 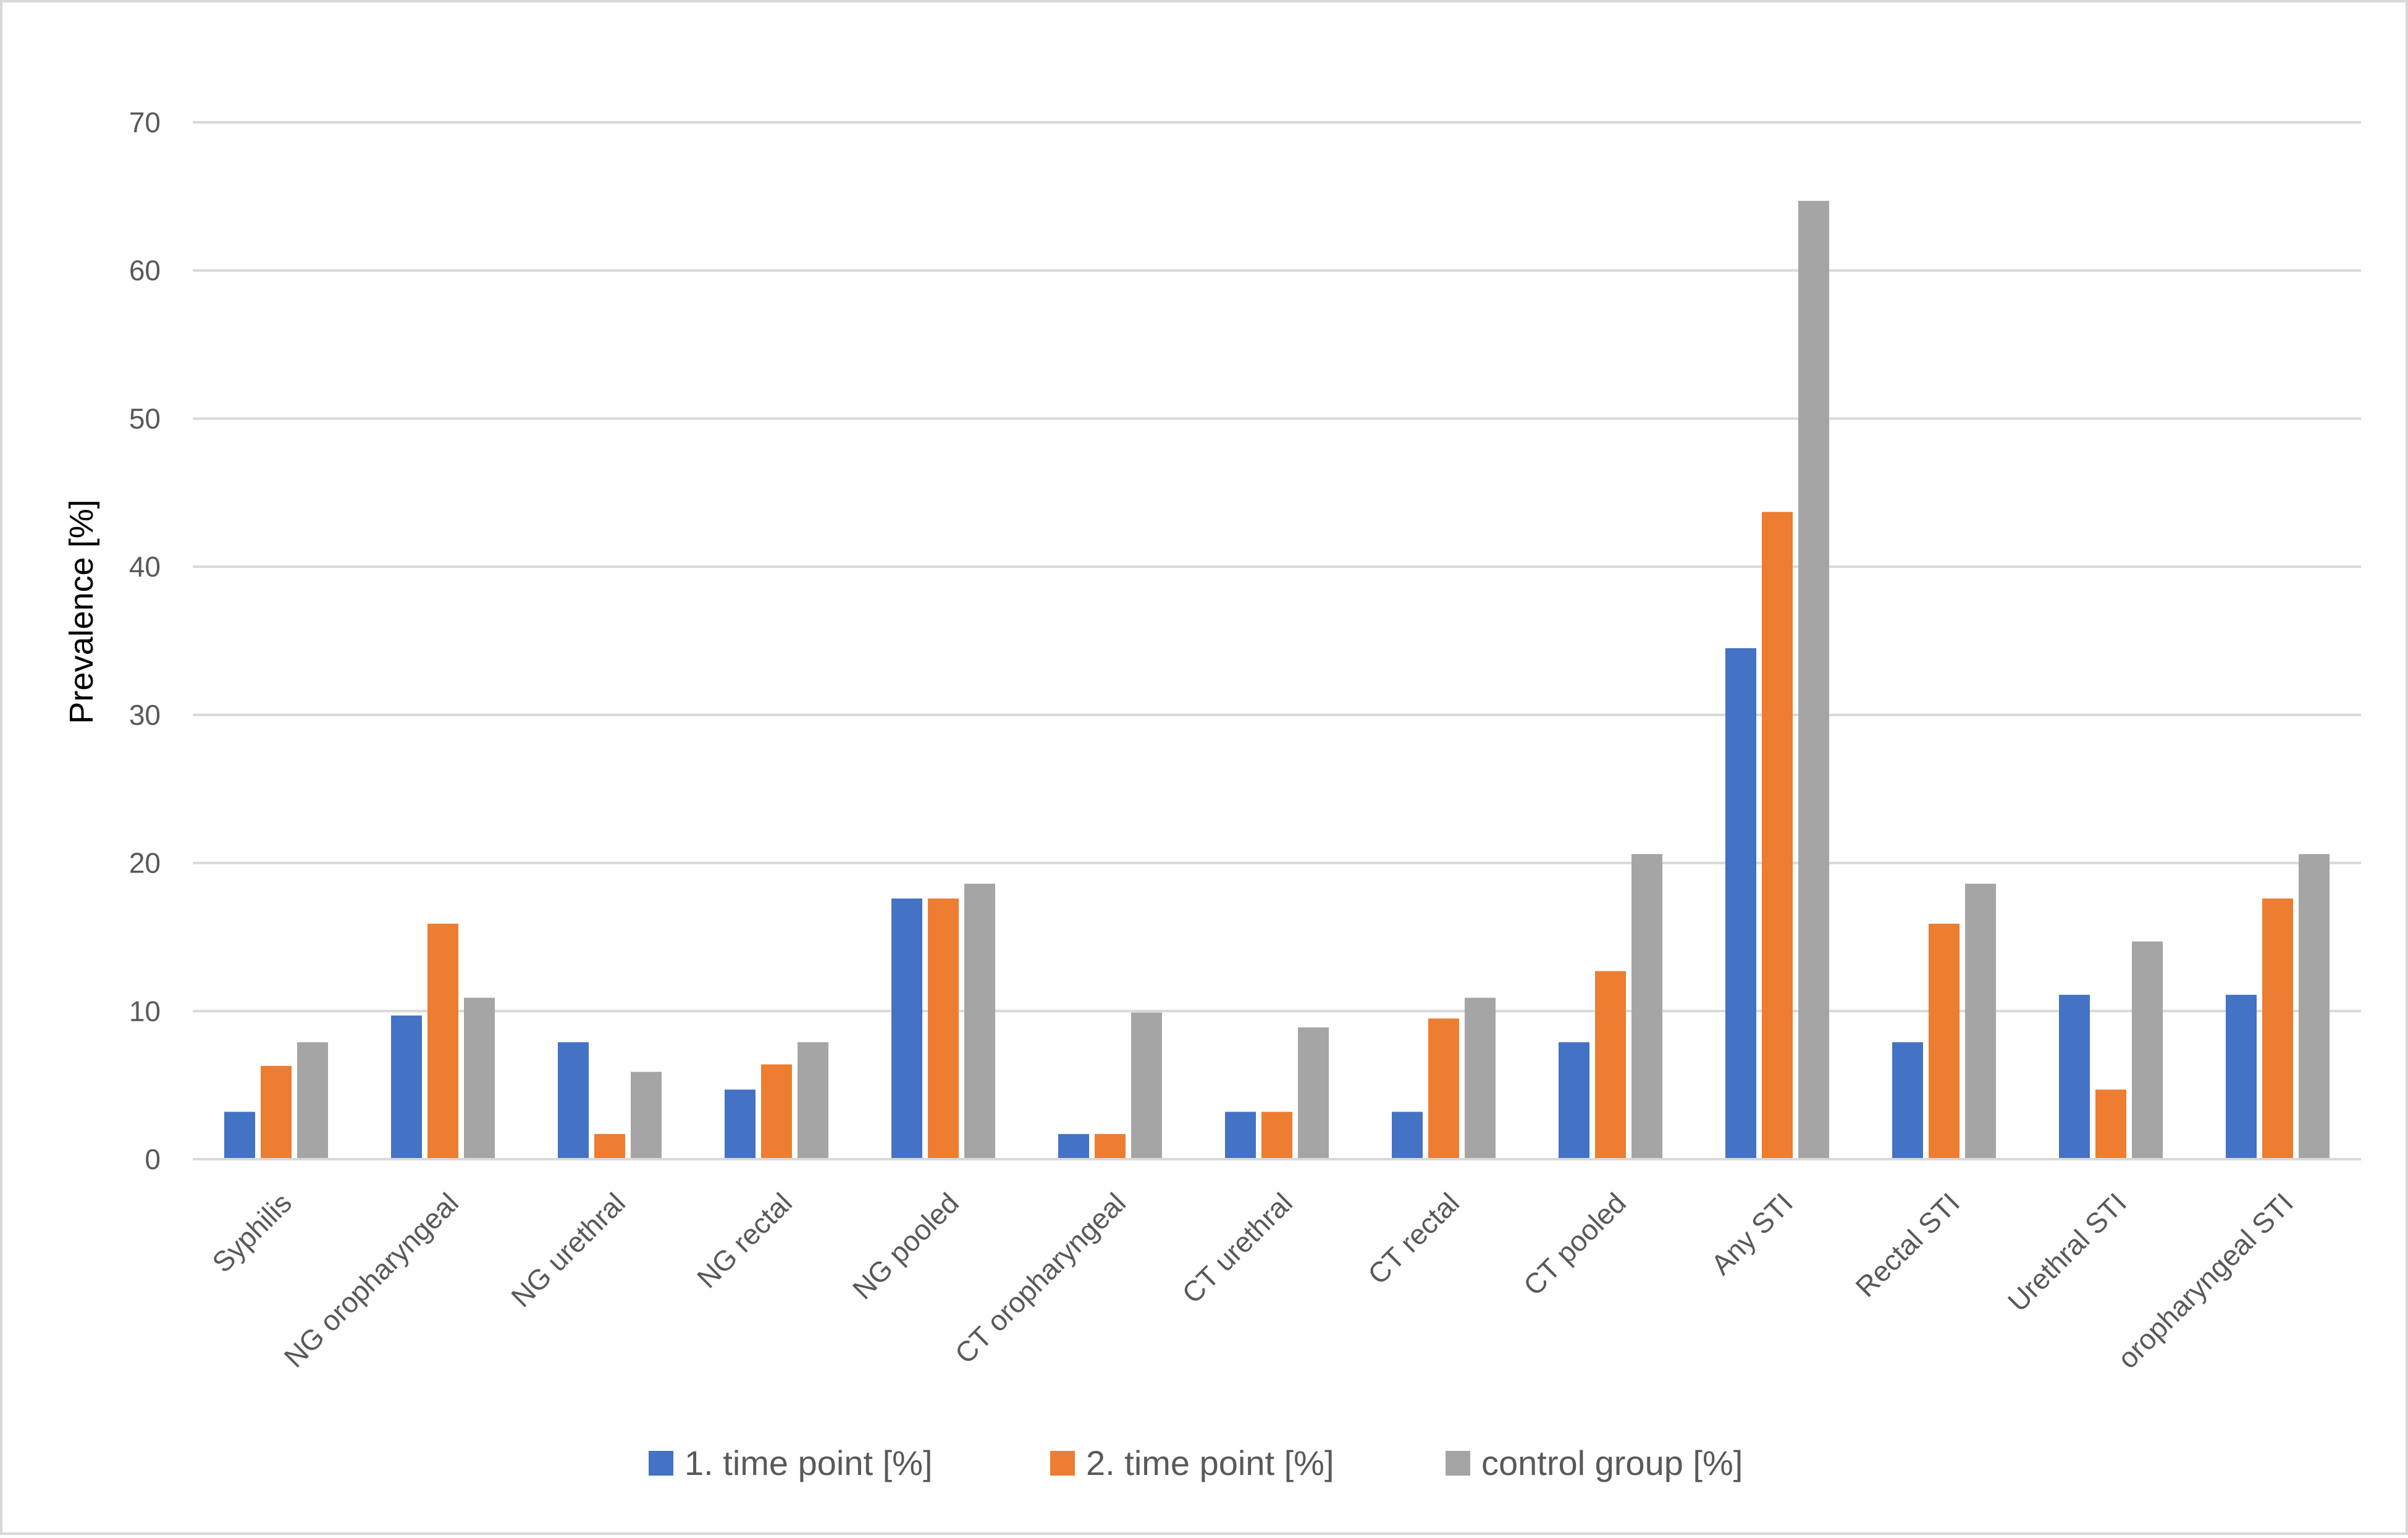 What do you see at coordinates (153, 1159) in the screenshot?
I see `y-tick-label: 0` at bounding box center [153, 1159].